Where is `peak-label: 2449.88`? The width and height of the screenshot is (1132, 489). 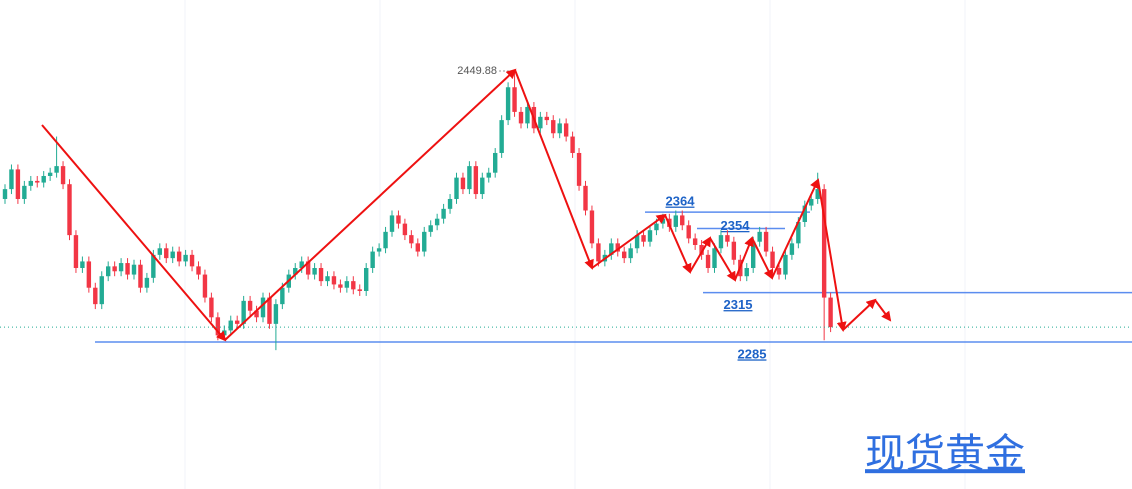
peak-label: 2449.88 is located at coordinates (477, 71).